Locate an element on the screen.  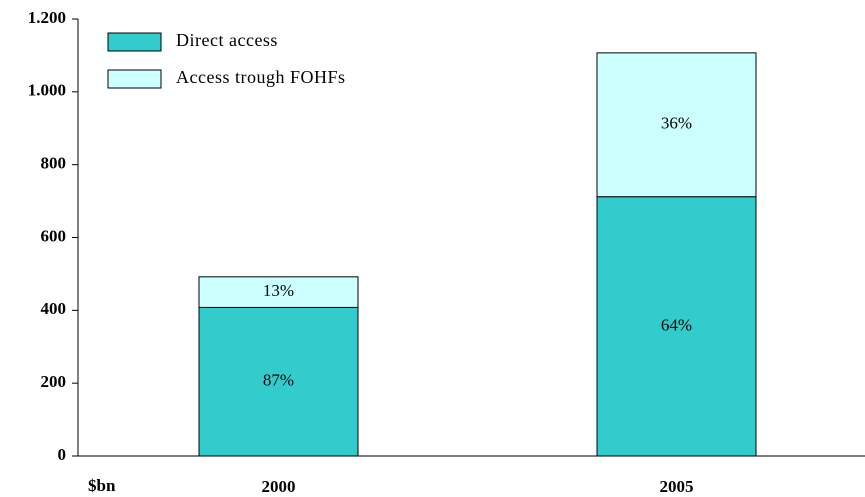
share-label: 87% is located at coordinates (278, 380).